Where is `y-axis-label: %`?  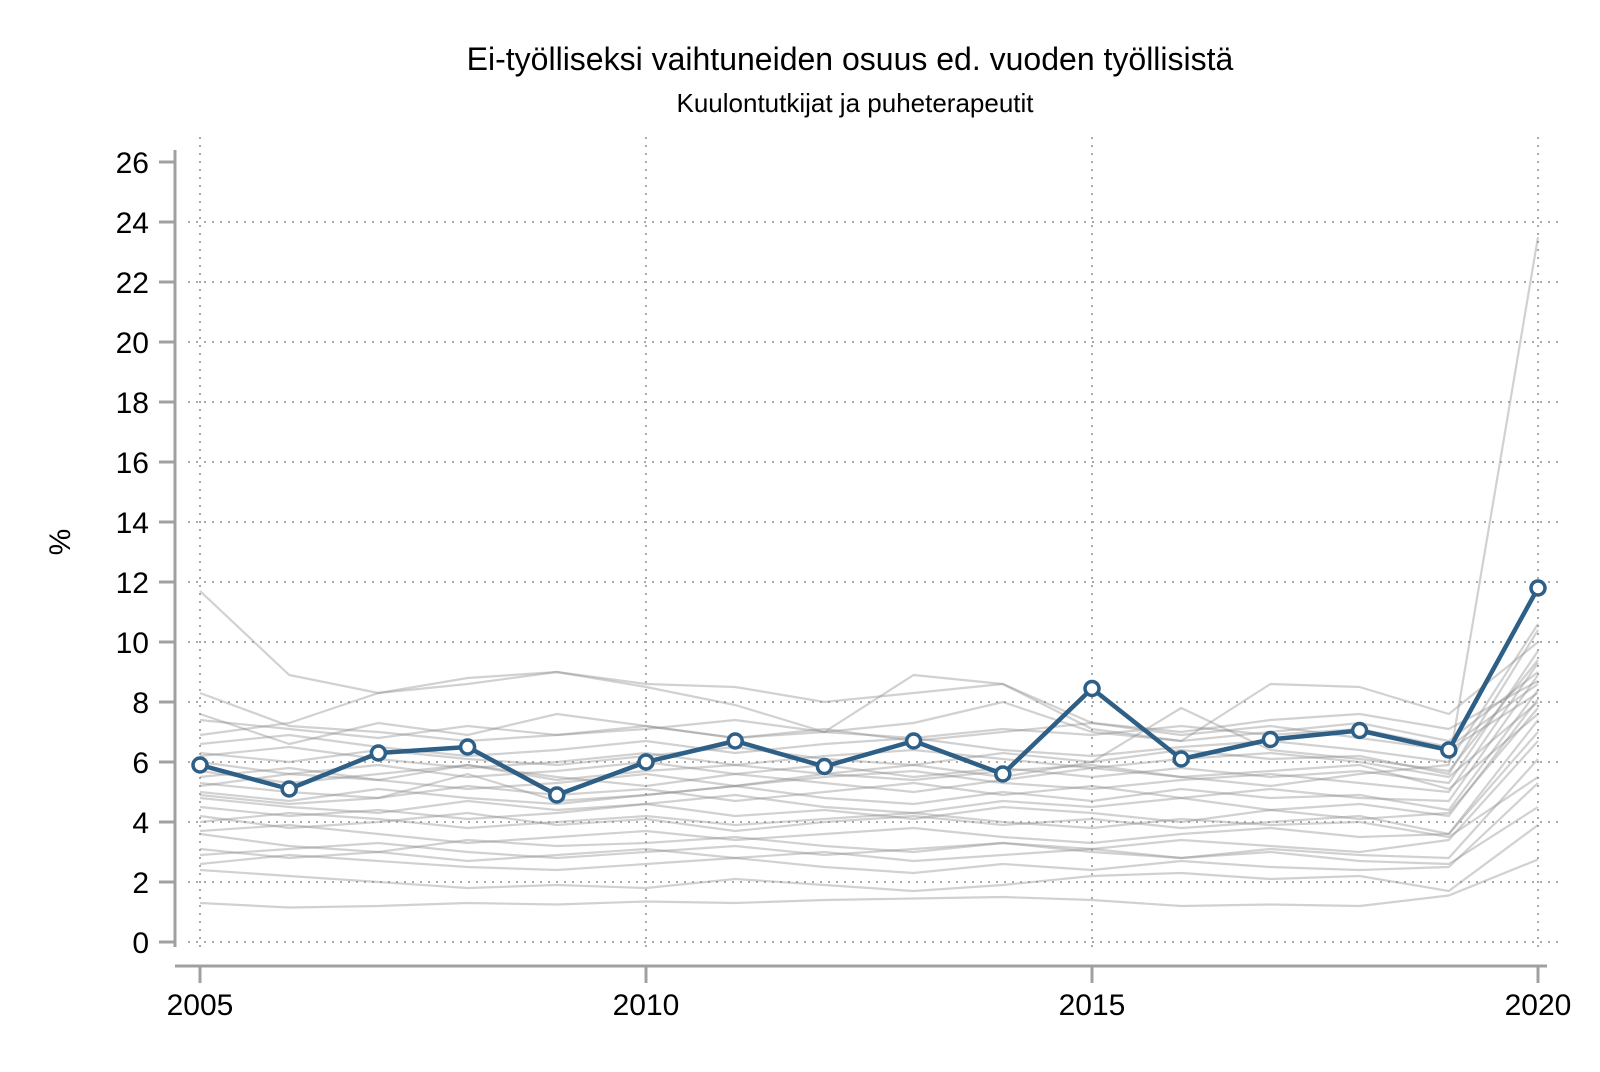 y-axis-label: % is located at coordinates (60, 542).